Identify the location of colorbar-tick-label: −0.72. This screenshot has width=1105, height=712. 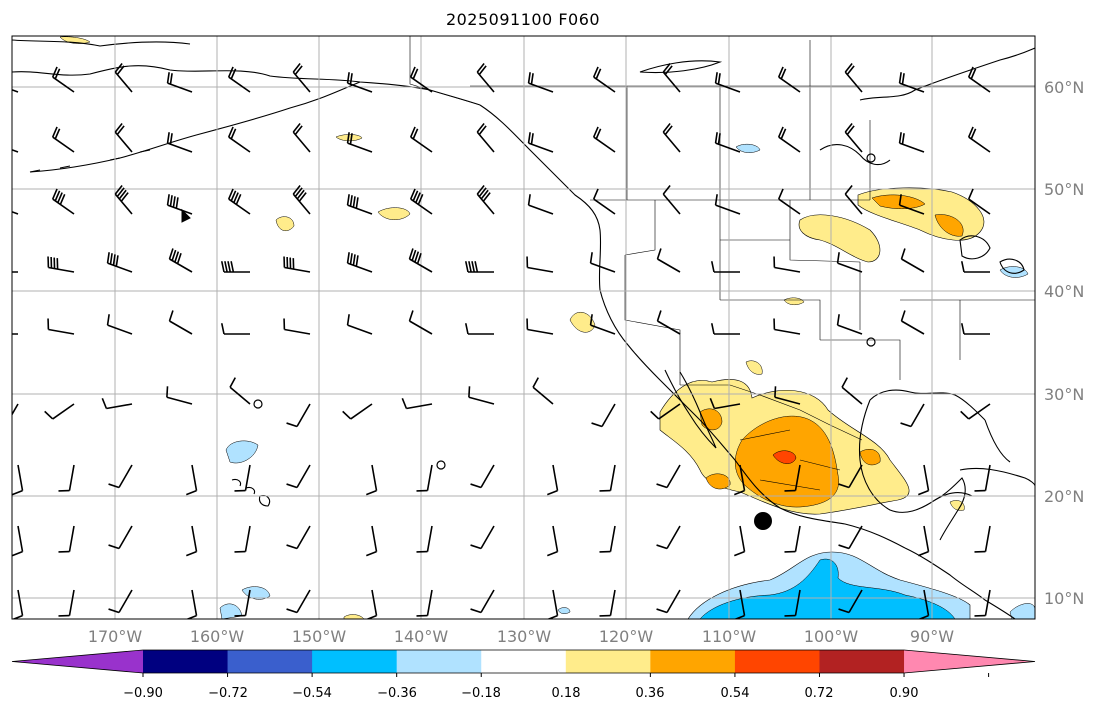
(228, 693).